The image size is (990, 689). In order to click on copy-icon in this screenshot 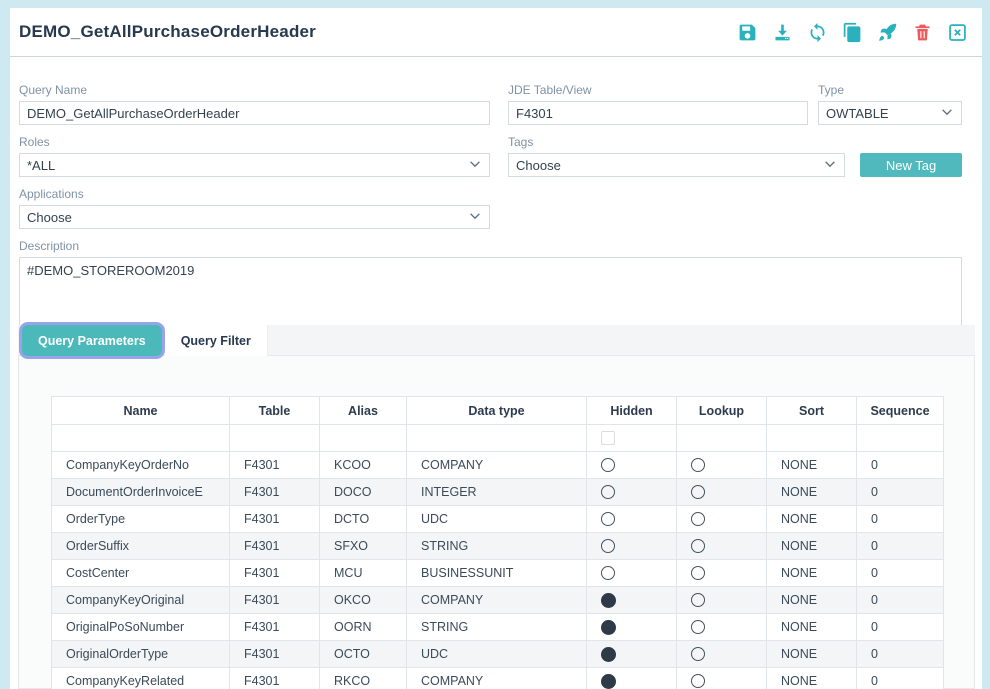, I will do `click(852, 32)`.